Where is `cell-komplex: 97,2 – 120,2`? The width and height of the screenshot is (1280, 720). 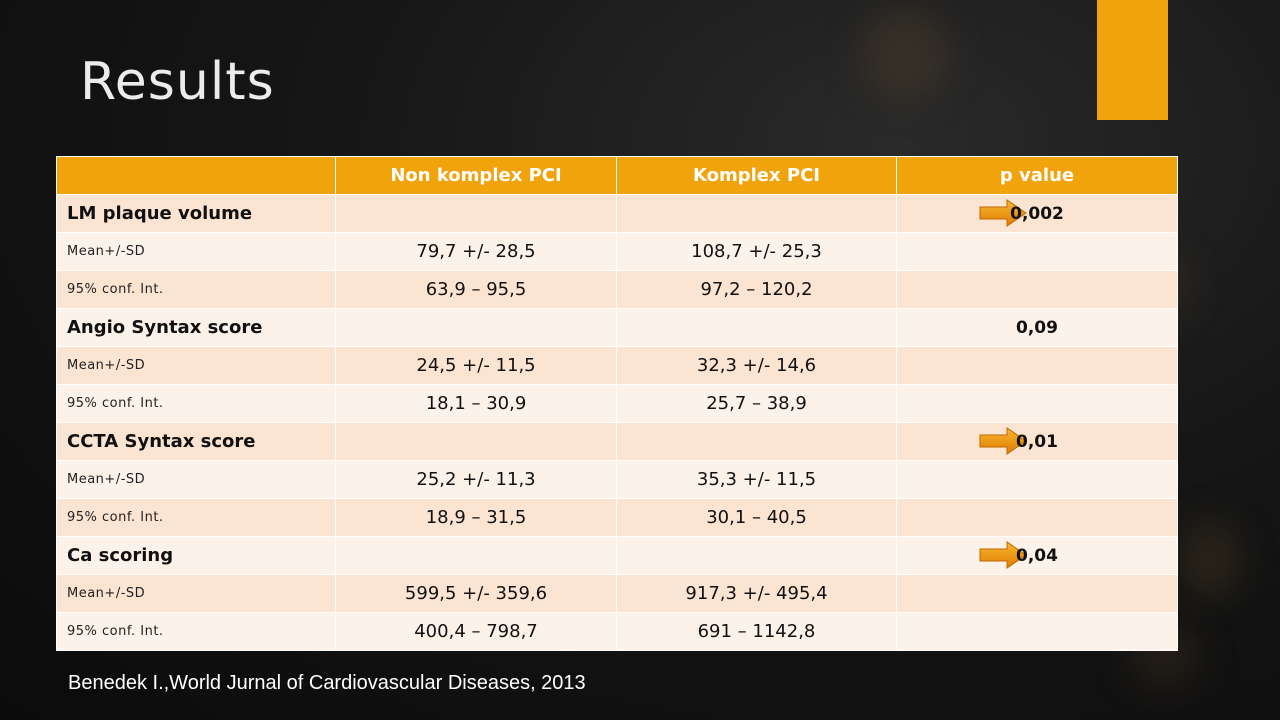 cell-komplex: 97,2 – 120,2 is located at coordinates (756, 289).